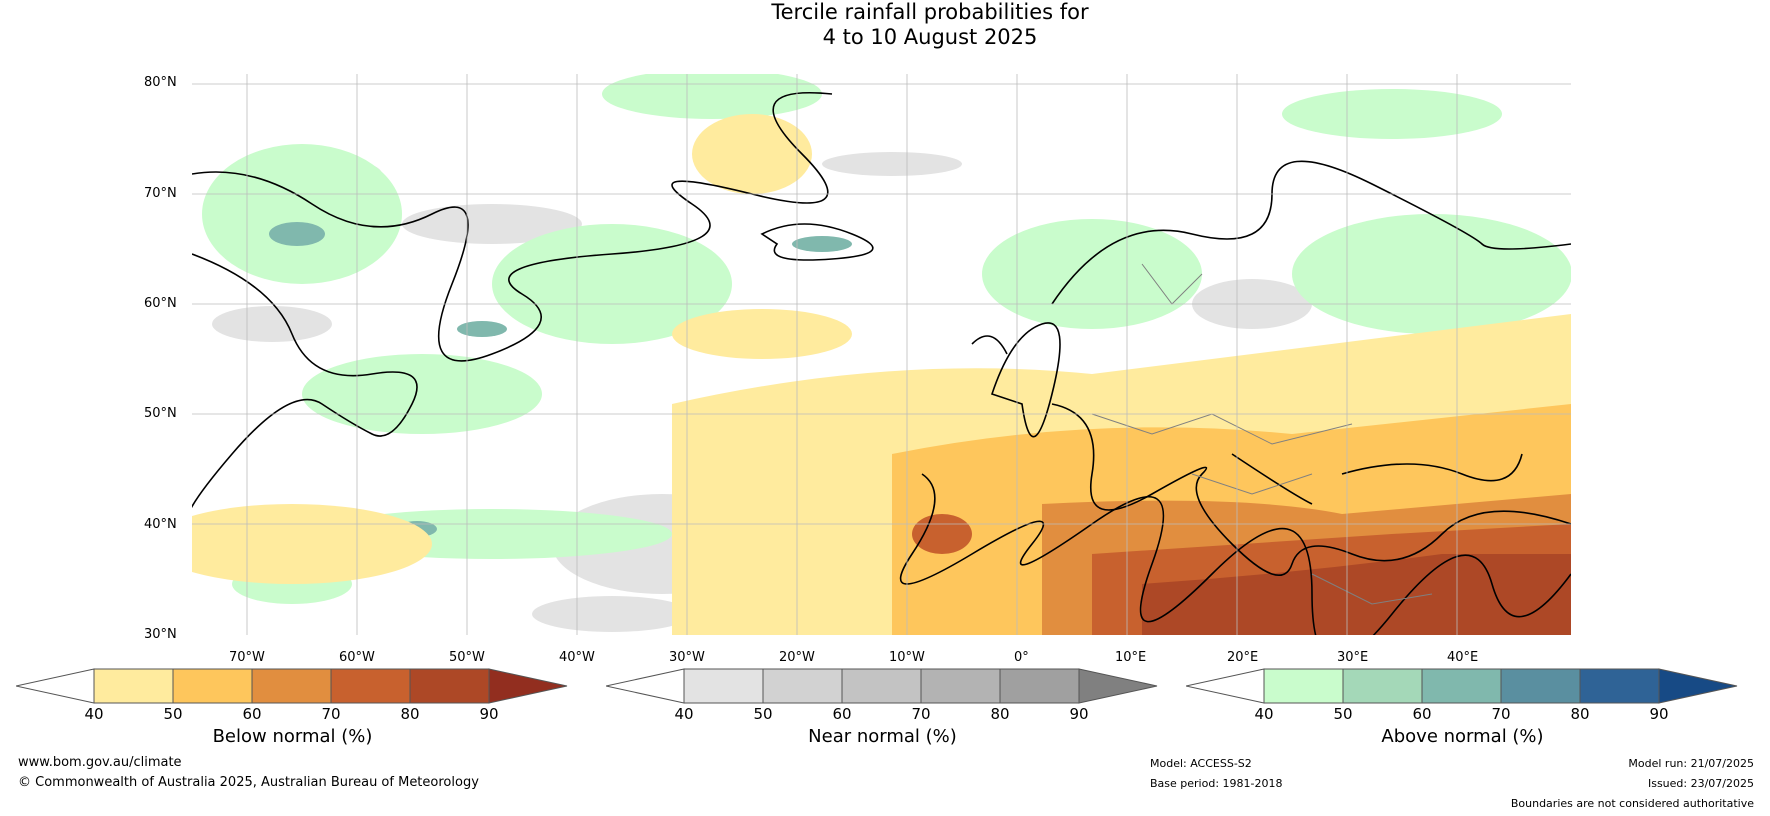 This screenshot has width=1770, height=816. What do you see at coordinates (410, 714) in the screenshot?
I see `below-colorbar-tick-80: 80` at bounding box center [410, 714].